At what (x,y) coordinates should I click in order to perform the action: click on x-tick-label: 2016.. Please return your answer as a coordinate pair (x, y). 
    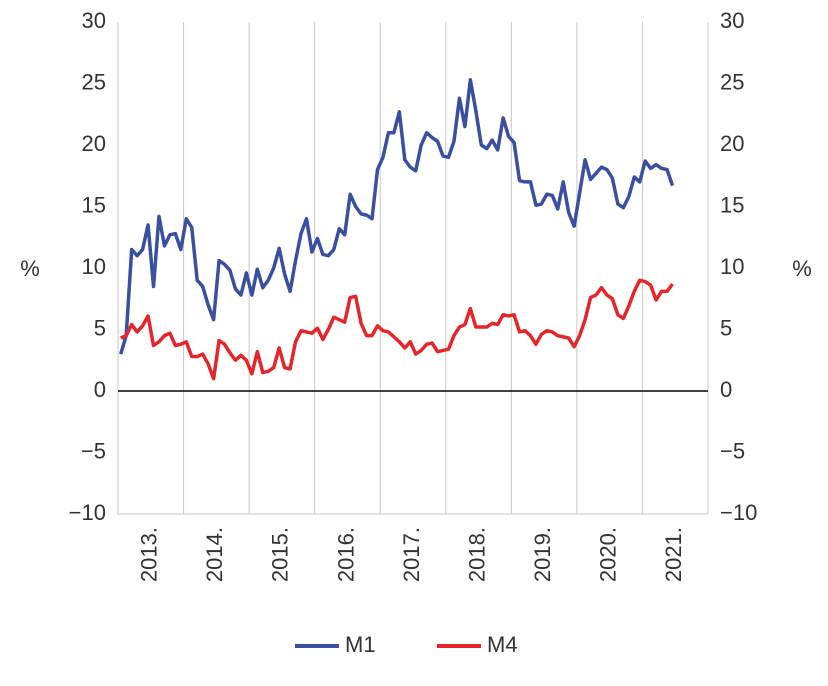
    Looking at the image, I should click on (345, 554).